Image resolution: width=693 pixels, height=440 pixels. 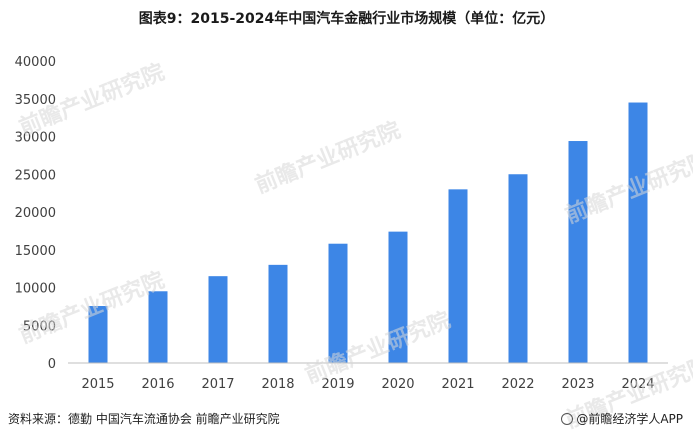 What do you see at coordinates (35, 100) in the screenshot?
I see `y-tick-label: 35000` at bounding box center [35, 100].